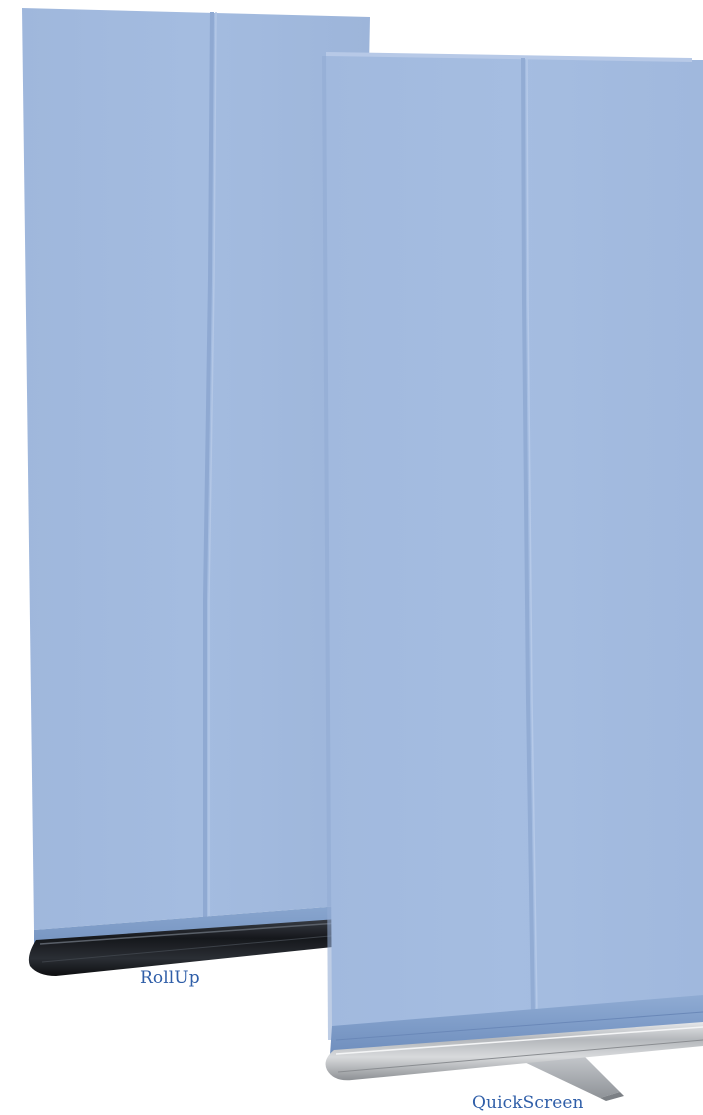 The height and width of the screenshot is (1115, 703). Describe the element at coordinates (190, 947) in the screenshot. I see `rollup-base` at that location.